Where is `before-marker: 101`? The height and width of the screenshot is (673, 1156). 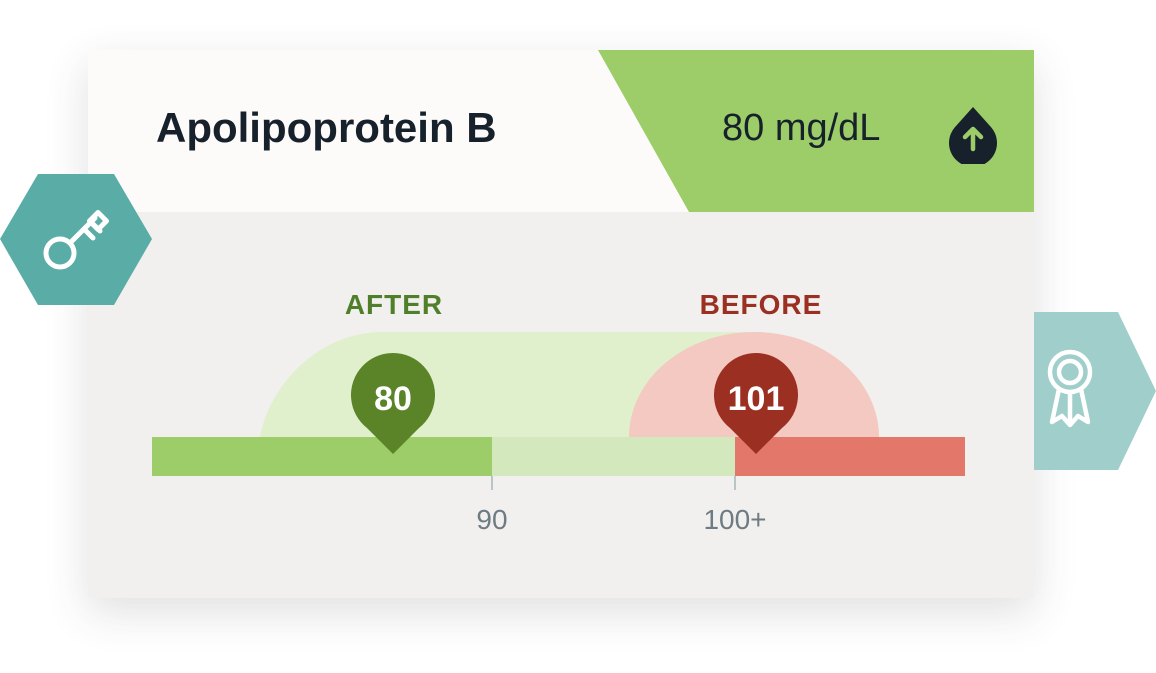 before-marker: 101 is located at coordinates (756, 403).